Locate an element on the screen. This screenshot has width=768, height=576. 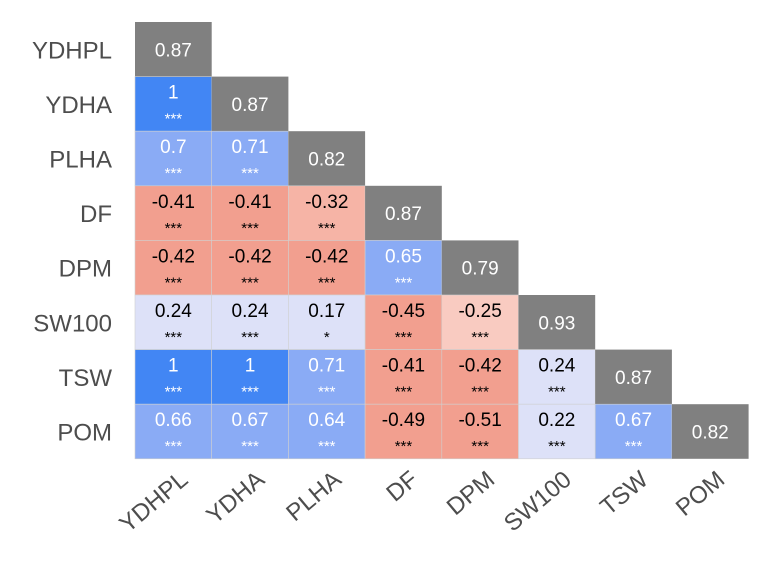
cell-pom-sw100 is located at coordinates (557, 431).